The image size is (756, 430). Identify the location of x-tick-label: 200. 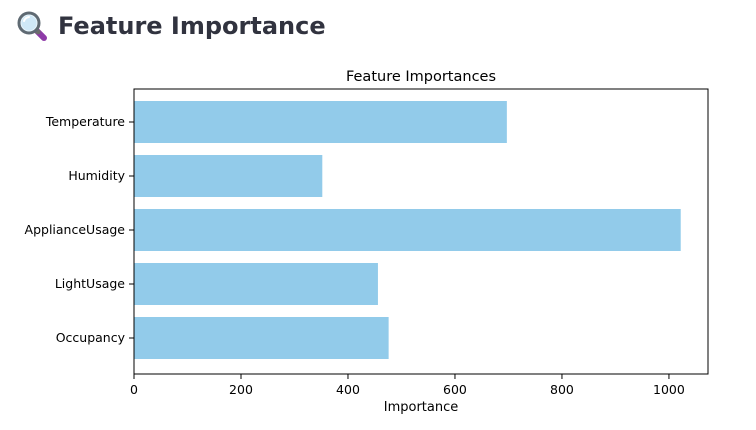
(241, 389).